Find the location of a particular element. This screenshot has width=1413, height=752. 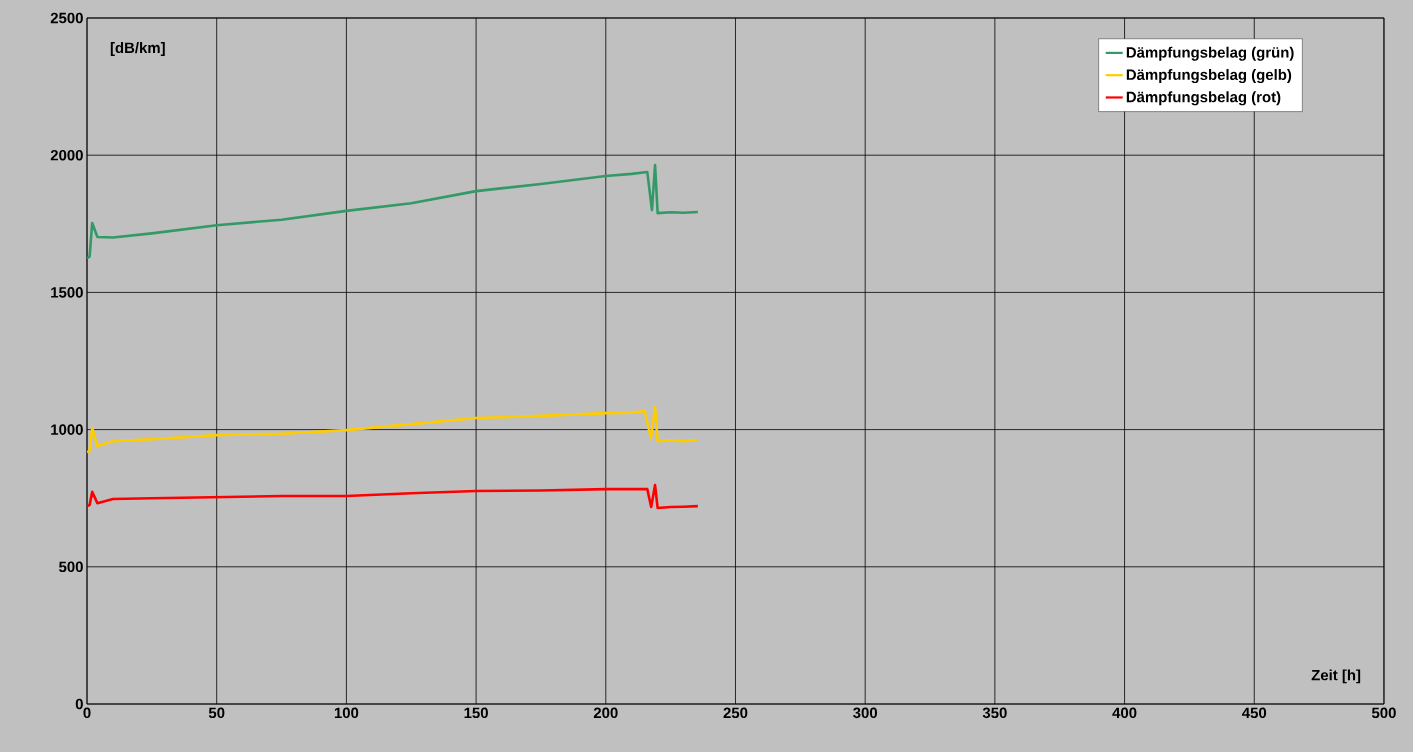

x-tick-label: 150 is located at coordinates (476, 713).